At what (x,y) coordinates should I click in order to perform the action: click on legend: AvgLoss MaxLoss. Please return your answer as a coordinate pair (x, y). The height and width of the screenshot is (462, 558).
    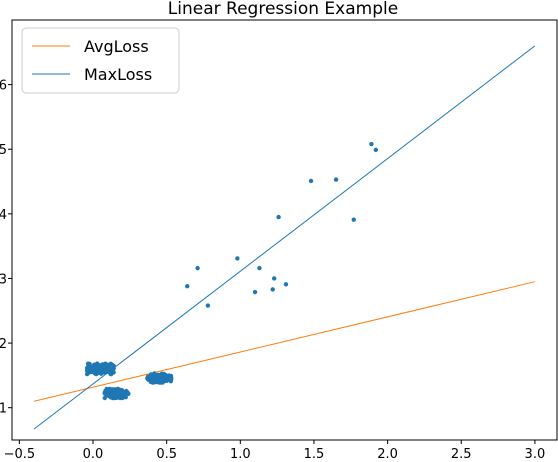
    Looking at the image, I should click on (100, 60).